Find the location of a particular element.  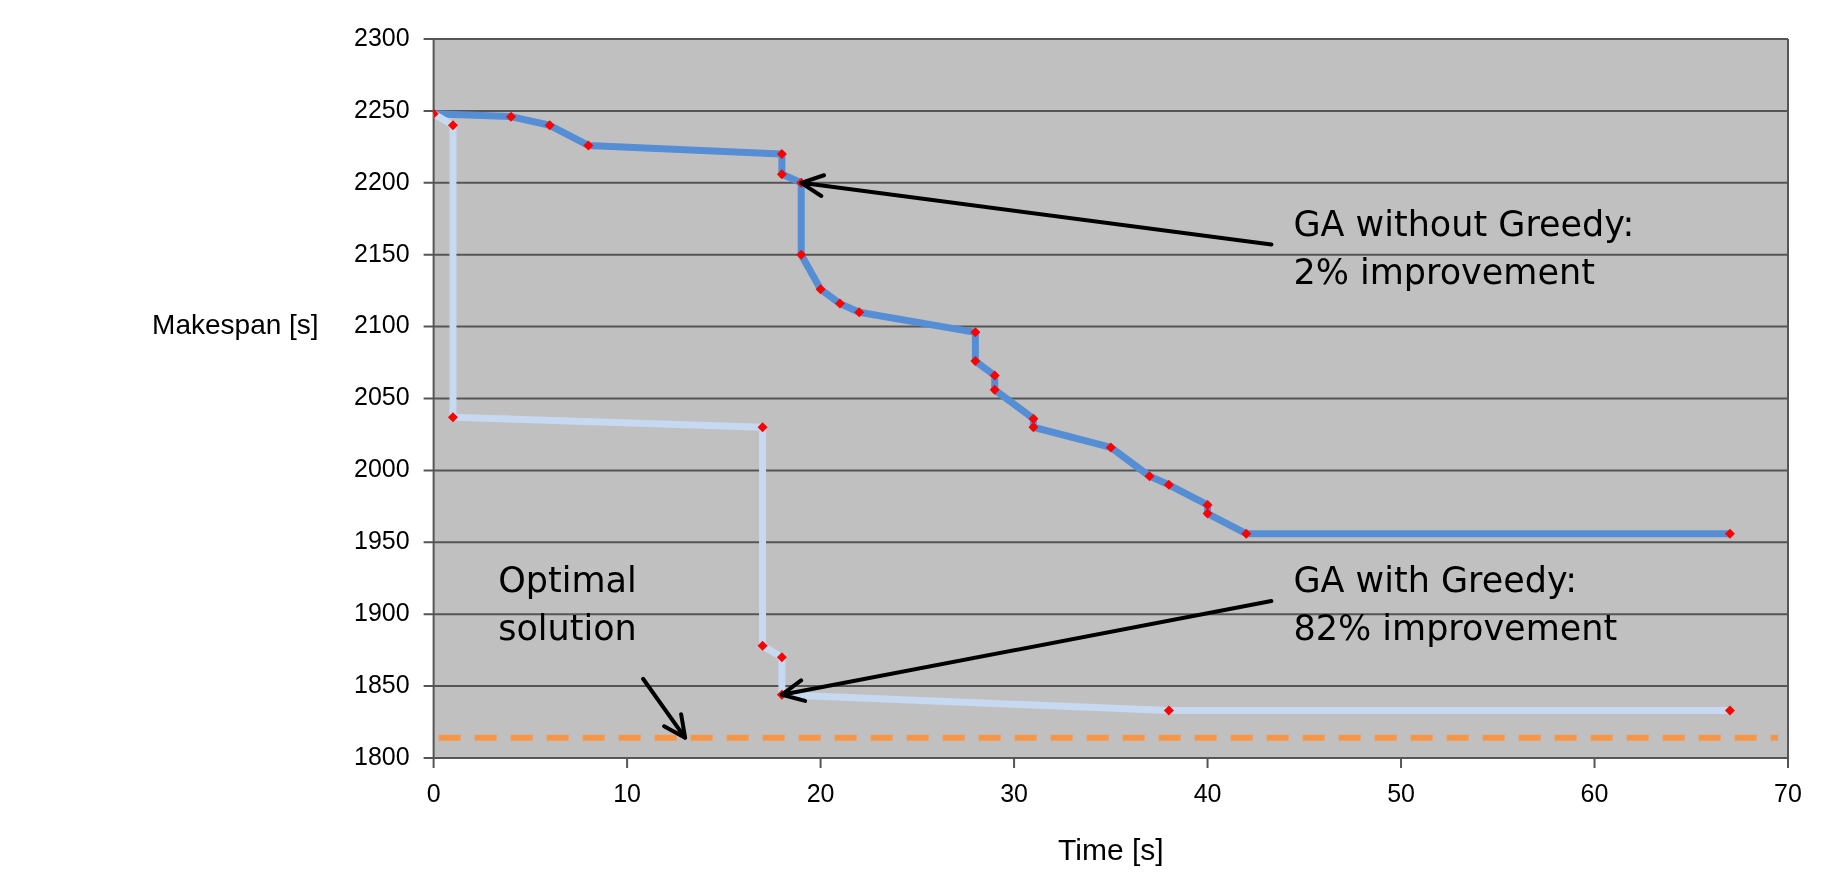

x-tick-label: 60 is located at coordinates (1594, 792).